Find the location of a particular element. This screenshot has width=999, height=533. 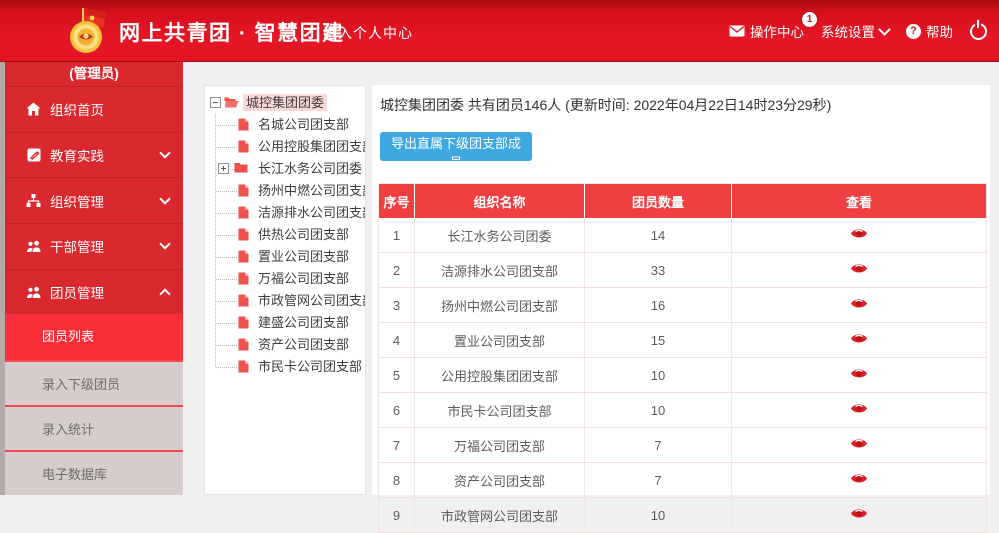

tree-node: 市政管网公司团支部 is located at coordinates (285, 301).